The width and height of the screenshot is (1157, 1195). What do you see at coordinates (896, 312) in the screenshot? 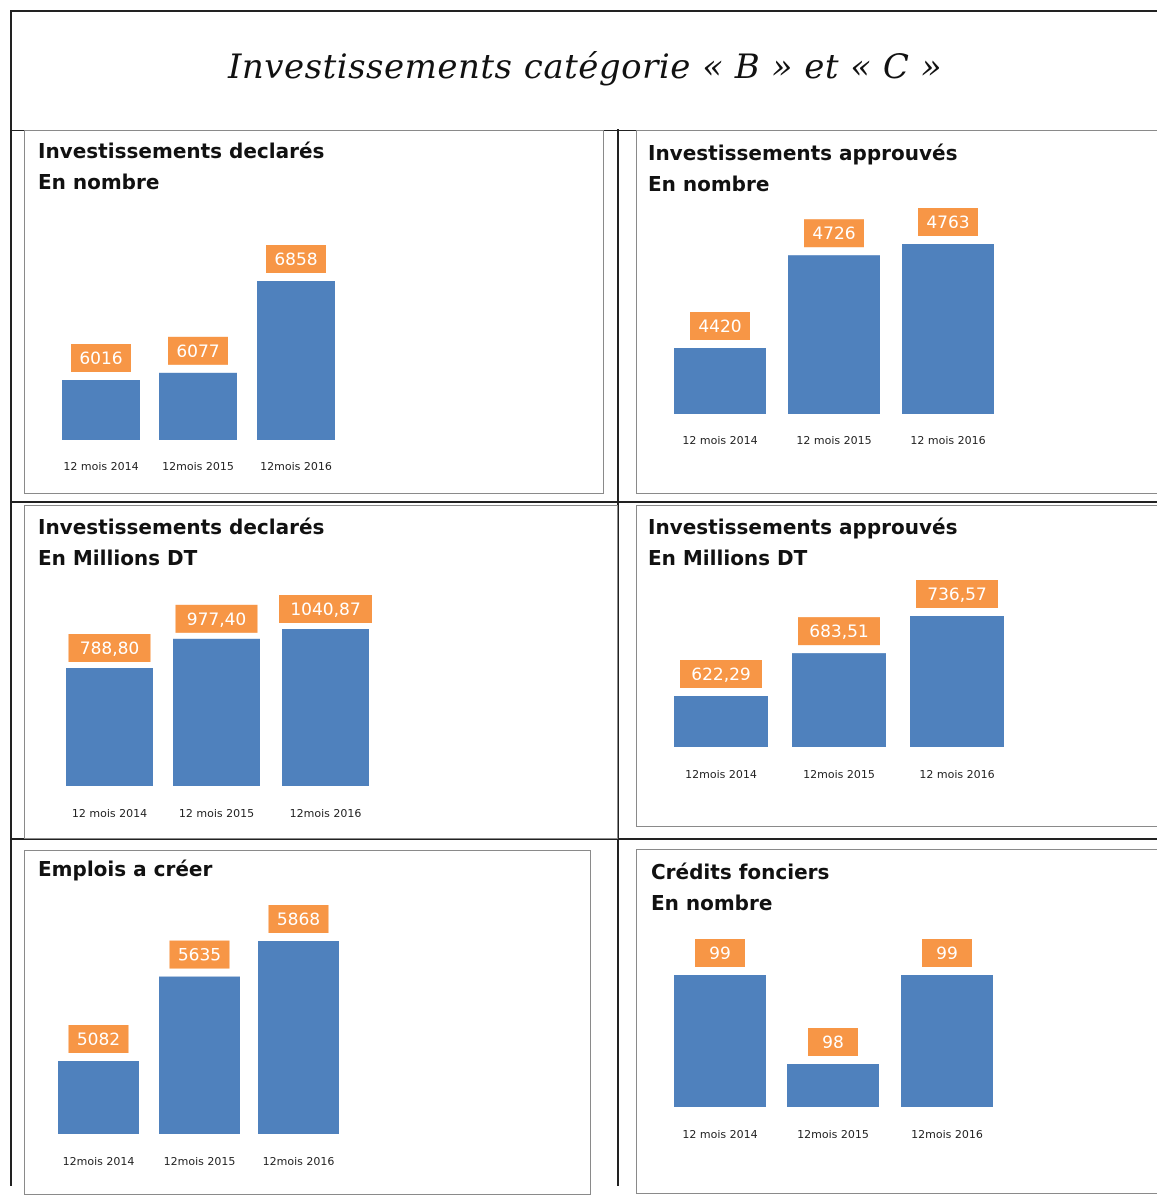
I see `chart-panel-approved-count: Investissements approuvés En nombre` at bounding box center [896, 312].